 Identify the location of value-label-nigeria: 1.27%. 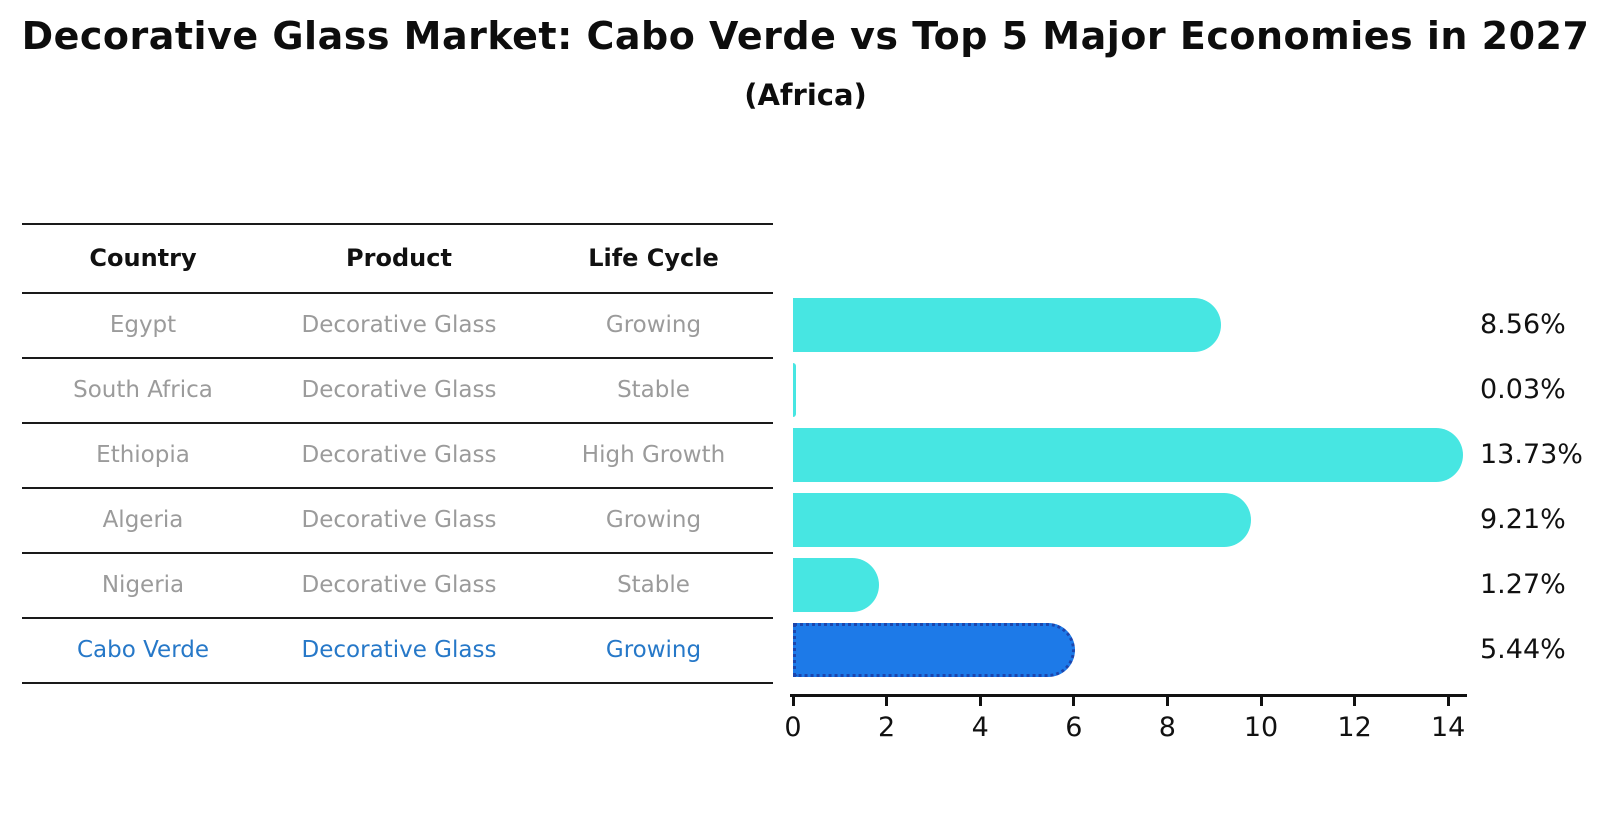
(1523, 584).